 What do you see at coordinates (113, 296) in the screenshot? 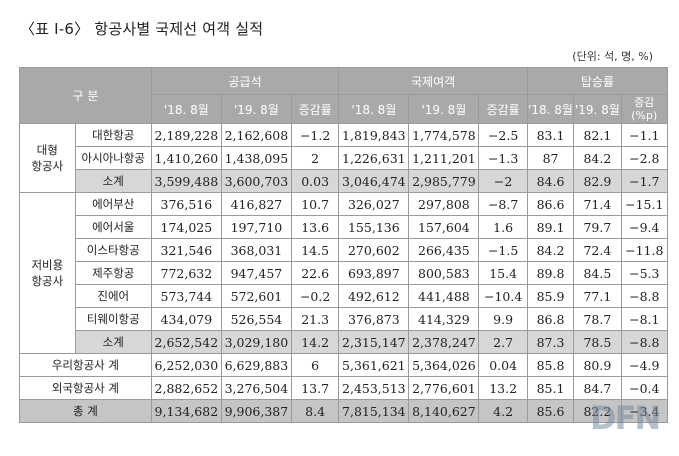
I see `row-label: 진에어` at bounding box center [113, 296].